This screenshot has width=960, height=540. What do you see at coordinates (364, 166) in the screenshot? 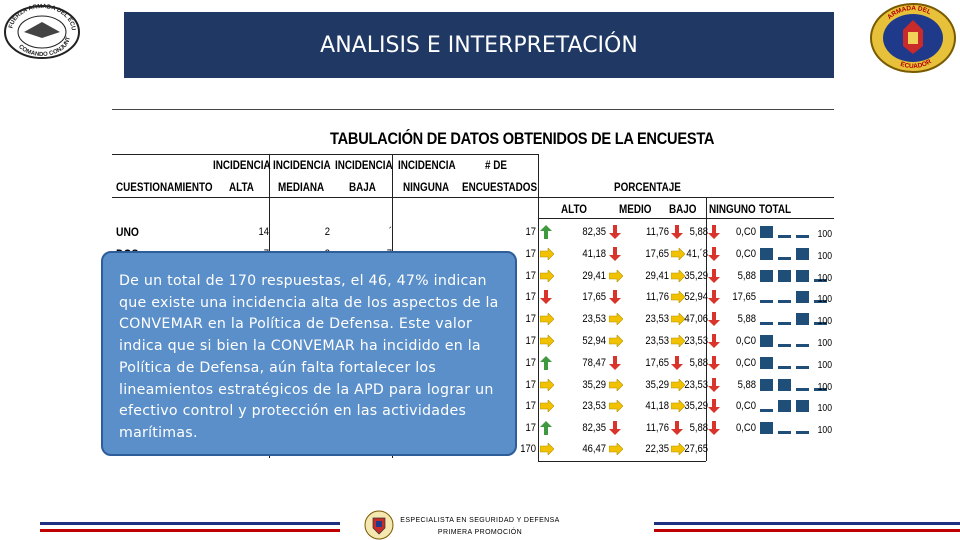
I see `header-baja-1: INCIDENCIA` at bounding box center [364, 166].